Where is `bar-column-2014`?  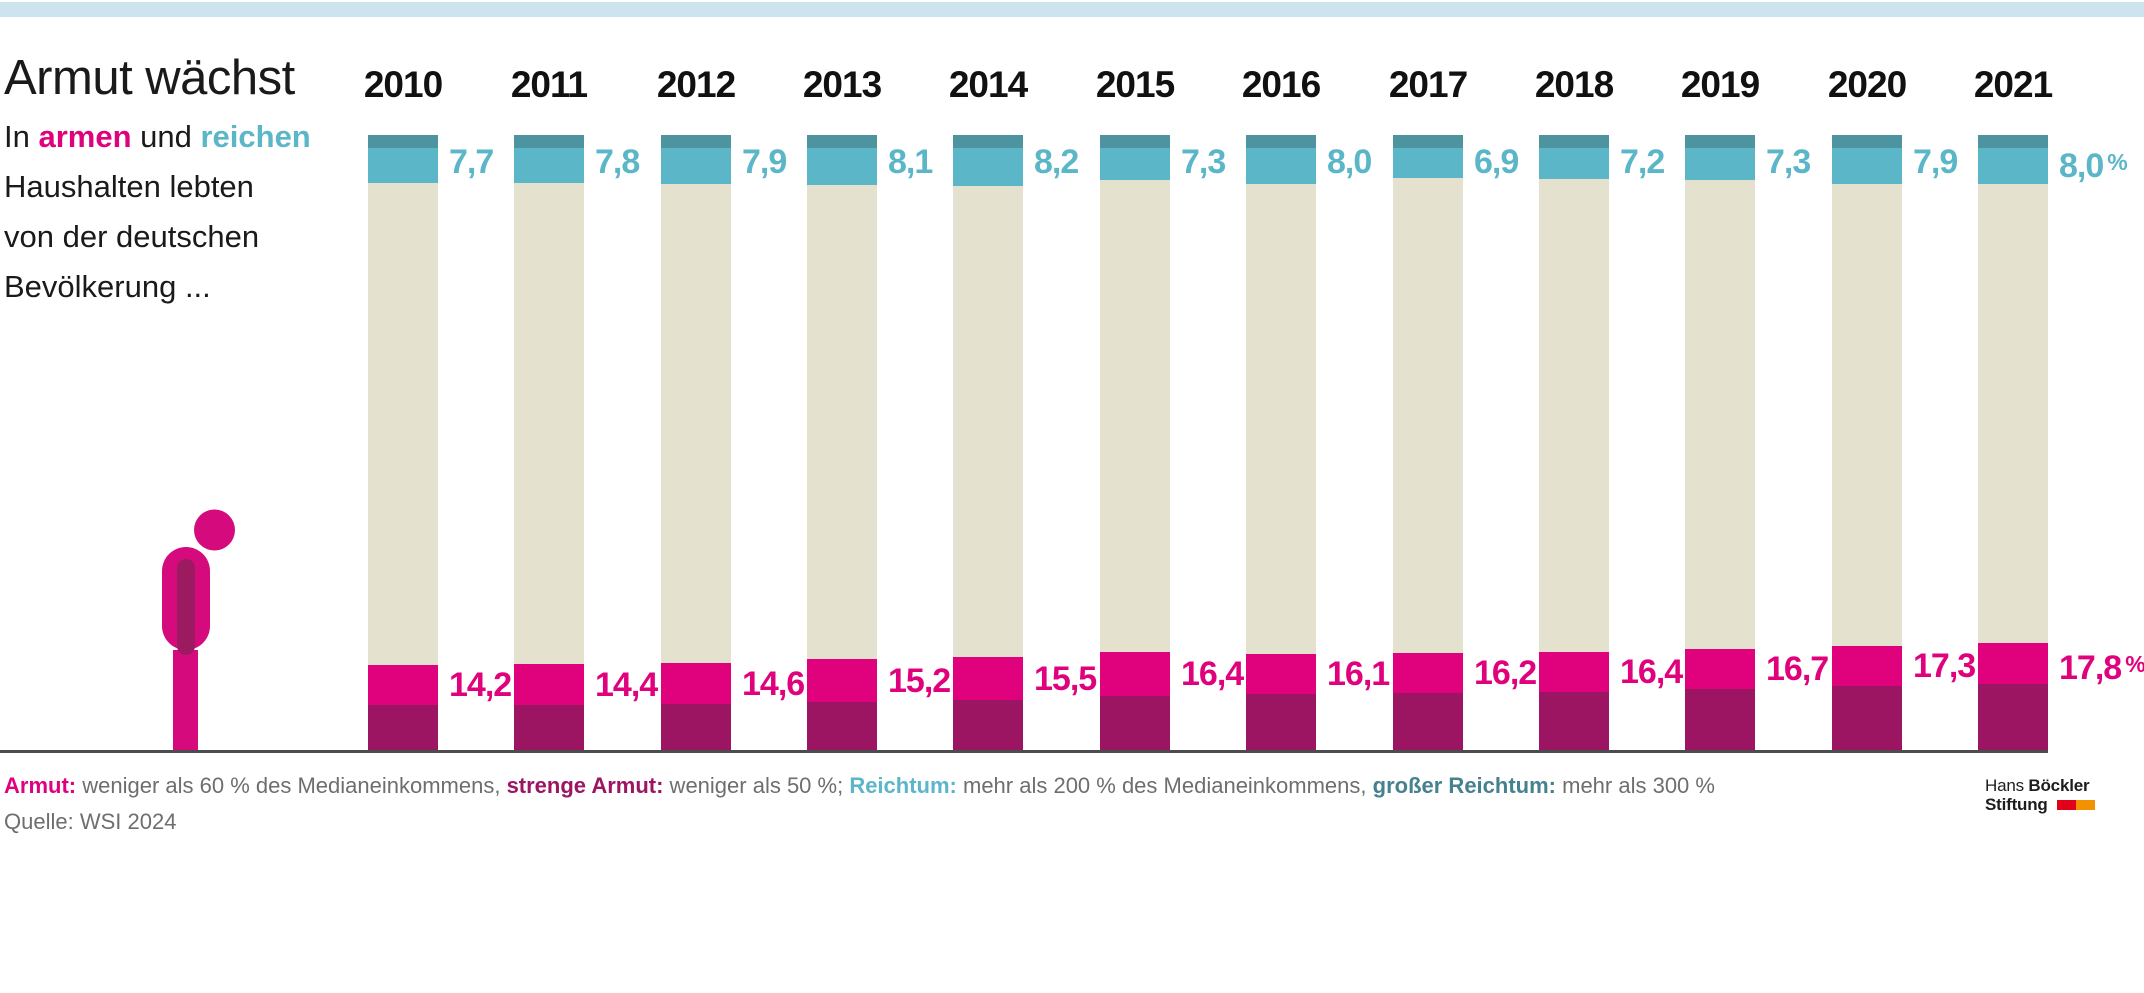
bar-column-2014 is located at coordinates (988, 444).